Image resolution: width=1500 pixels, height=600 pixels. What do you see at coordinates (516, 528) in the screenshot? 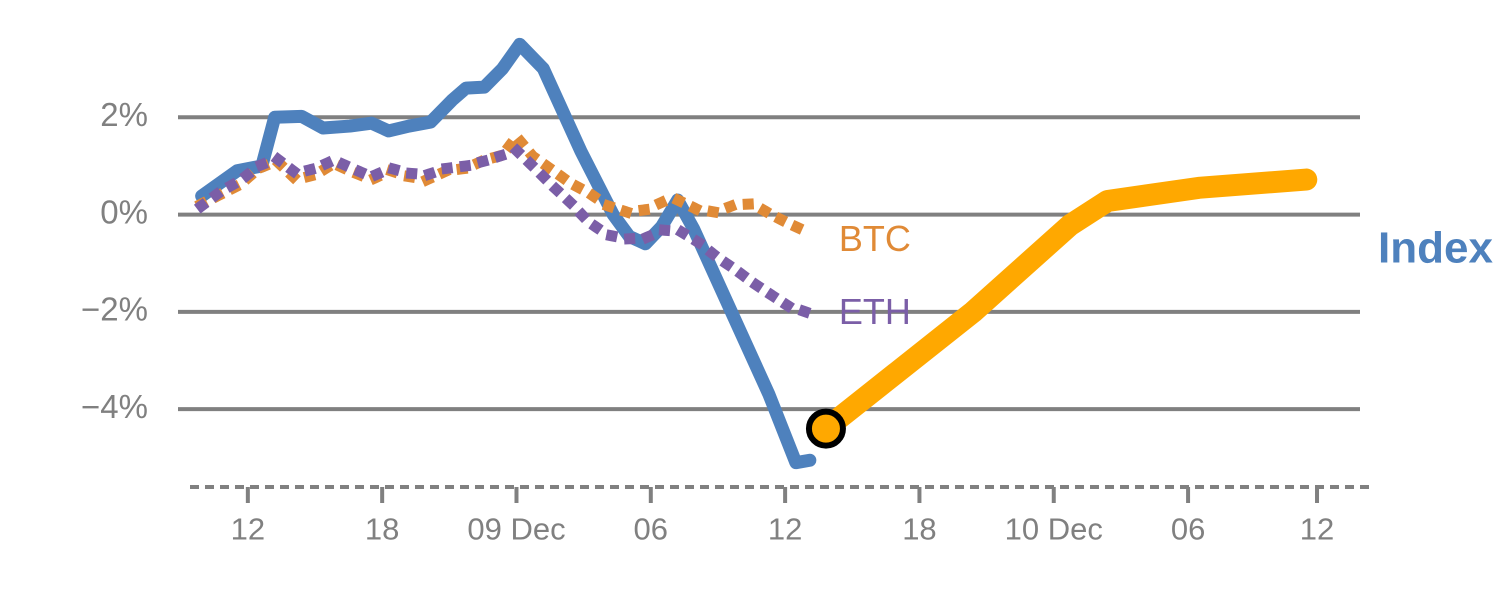
I see `x-tick-label-2: 09 Dec` at bounding box center [516, 528].